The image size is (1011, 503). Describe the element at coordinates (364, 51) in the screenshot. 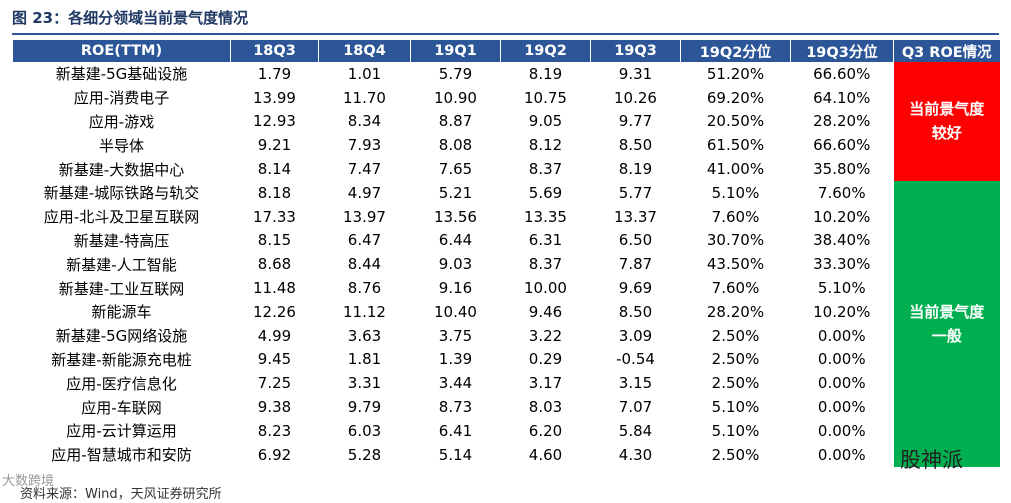

I see `column-header: 18Q4` at that location.